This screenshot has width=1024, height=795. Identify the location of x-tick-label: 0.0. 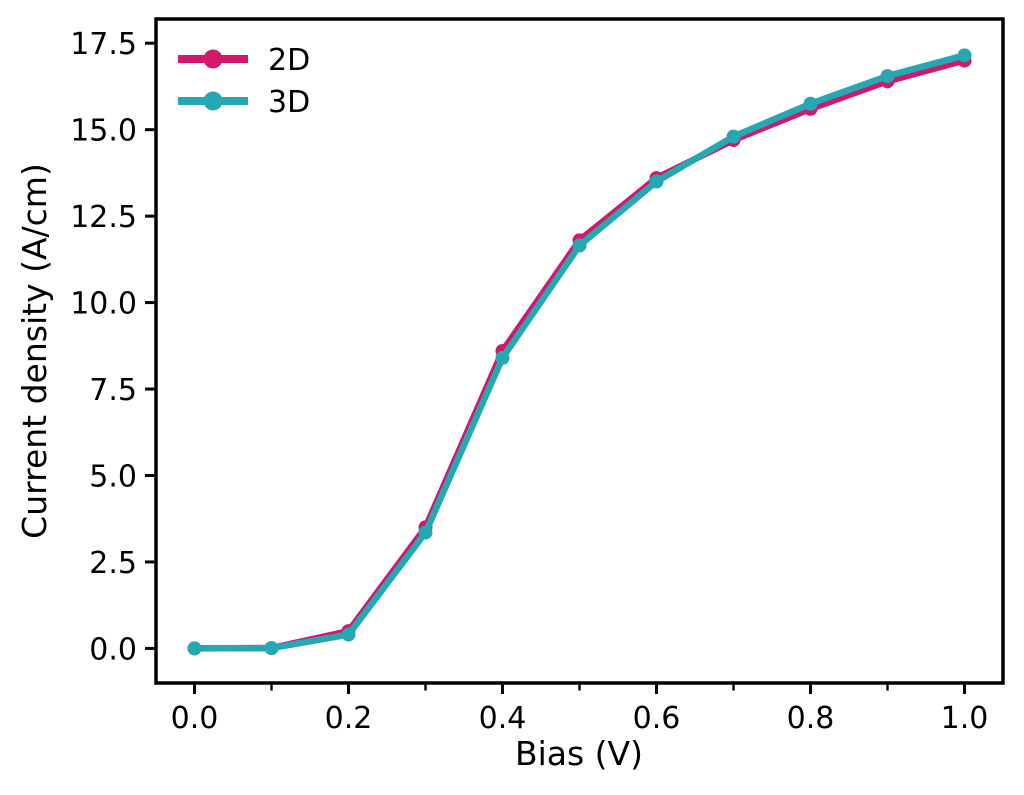
(195, 718).